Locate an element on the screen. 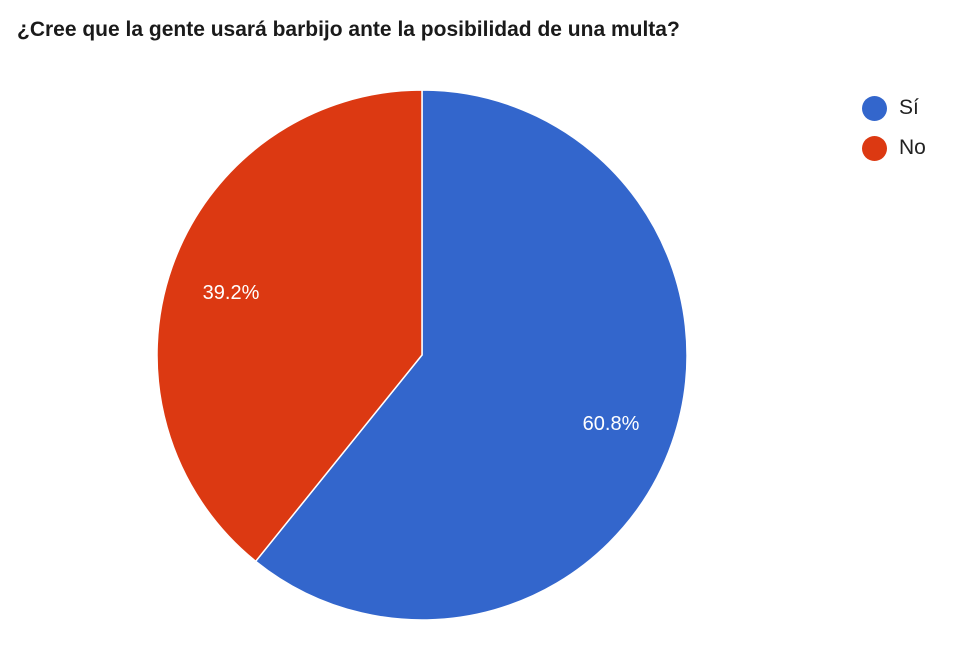 The width and height of the screenshot is (960, 658). legend-item-si: Sí is located at coordinates (894, 108).